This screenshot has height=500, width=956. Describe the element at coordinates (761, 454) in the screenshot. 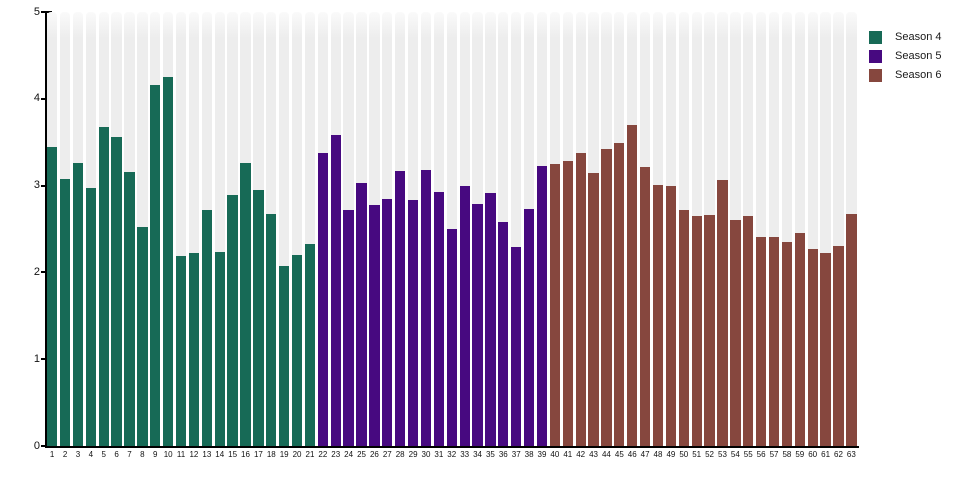

I see `x-tick-label: 56` at that location.